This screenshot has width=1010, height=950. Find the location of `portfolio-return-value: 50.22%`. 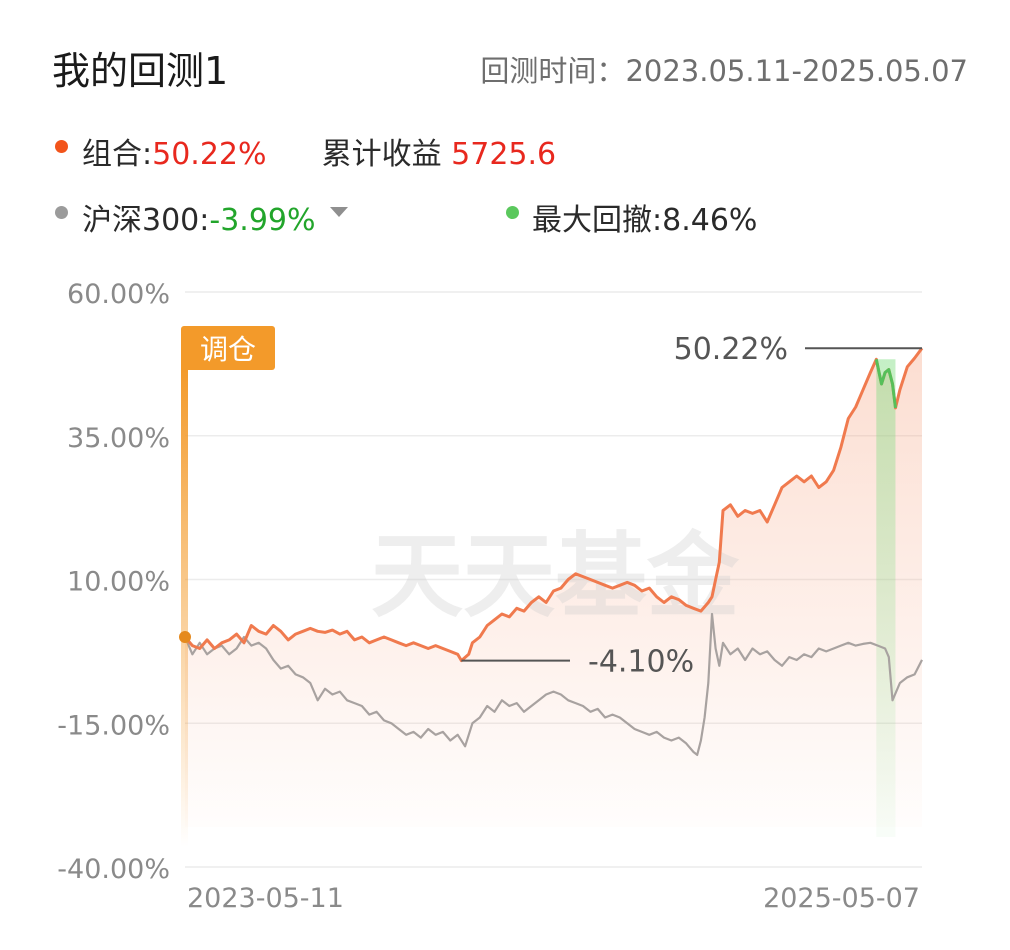

portfolio-return-value: 50.22% is located at coordinates (209, 154).